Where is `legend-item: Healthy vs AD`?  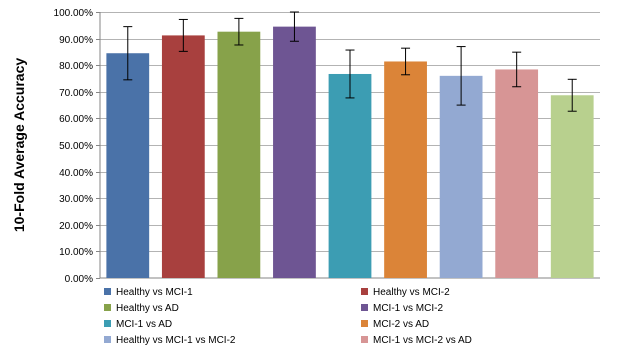 legend-item: Healthy vs AD is located at coordinates (141, 308).